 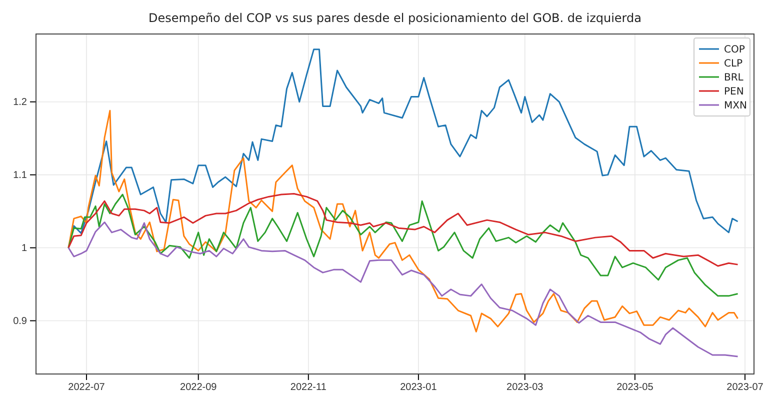 What do you see at coordinates (525, 388) in the screenshot?
I see `x-tick-label: 2023-03` at bounding box center [525, 388].